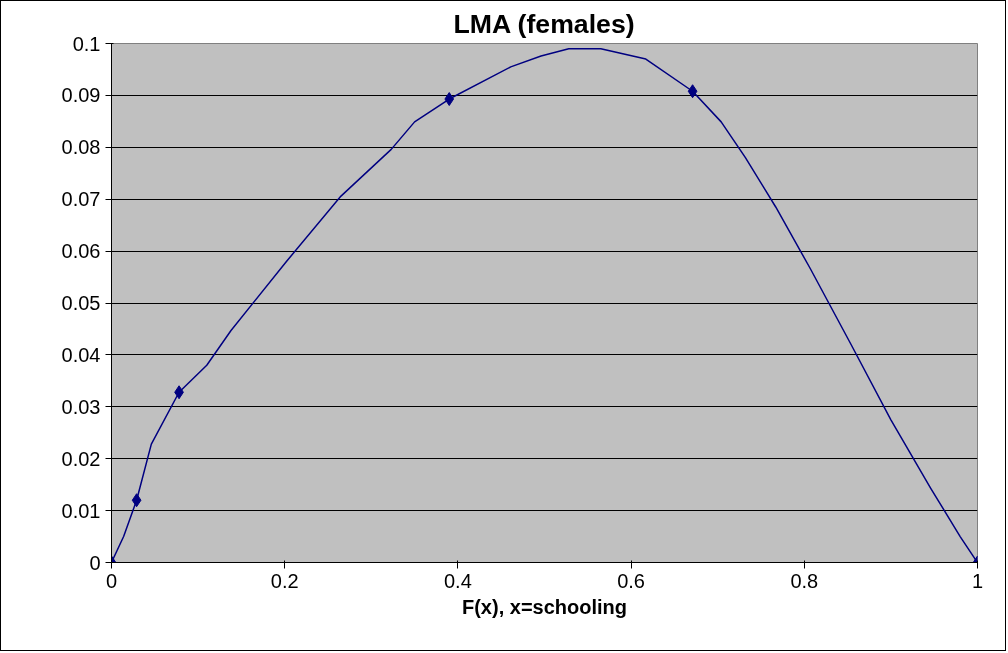 This screenshot has height=653, width=1008. What do you see at coordinates (95, 562) in the screenshot?
I see `y-tick-label: 0` at bounding box center [95, 562].